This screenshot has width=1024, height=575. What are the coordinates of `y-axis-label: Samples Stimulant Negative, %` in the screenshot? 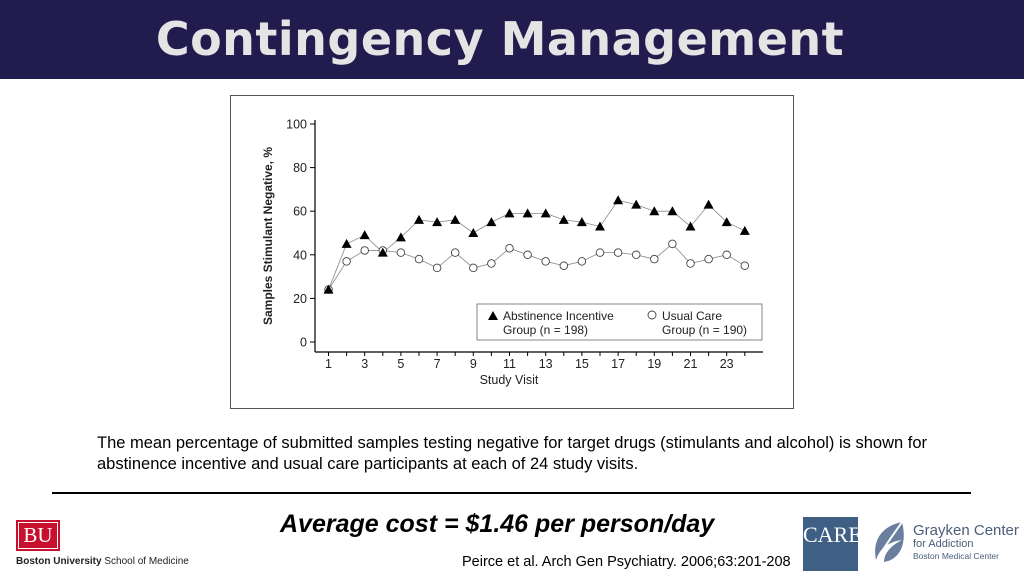 It's located at (268, 236).